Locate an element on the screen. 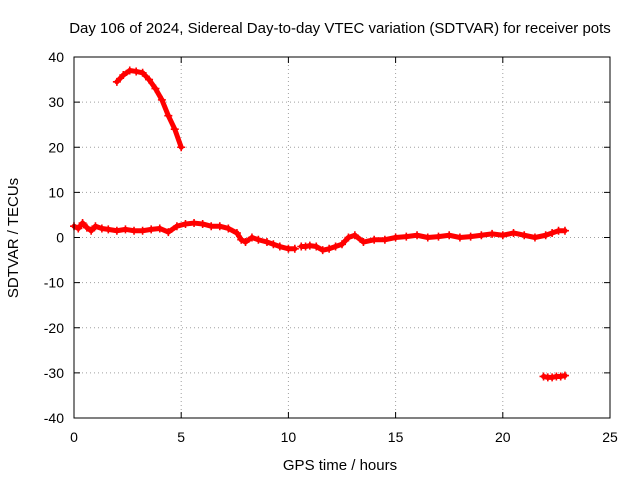  y-tick-label: -30 is located at coordinates (54, 373).